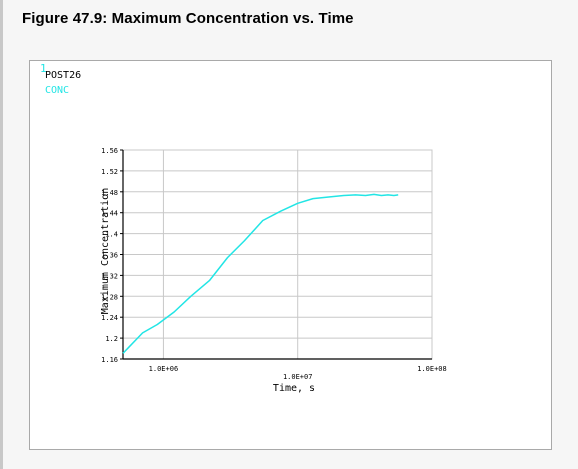 This screenshot has height=469, width=578. Describe the element at coordinates (109, 360) in the screenshot. I see `y-tick-label: 1.16` at that location.